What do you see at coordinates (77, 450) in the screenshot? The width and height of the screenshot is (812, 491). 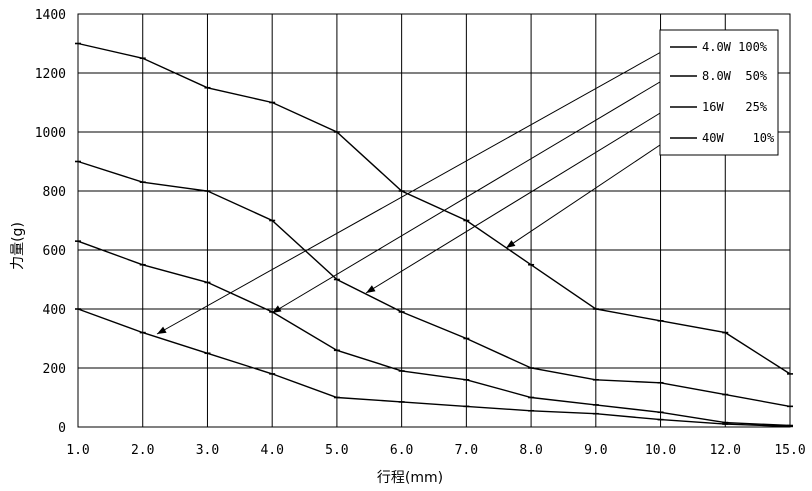 I see `x-tick-label: 1.0` at bounding box center [77, 450].